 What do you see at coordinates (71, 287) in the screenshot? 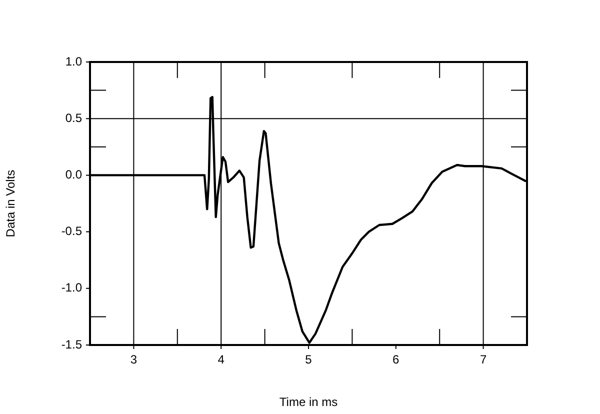
I see `y-tick-label: -1.0` at bounding box center [71, 287].